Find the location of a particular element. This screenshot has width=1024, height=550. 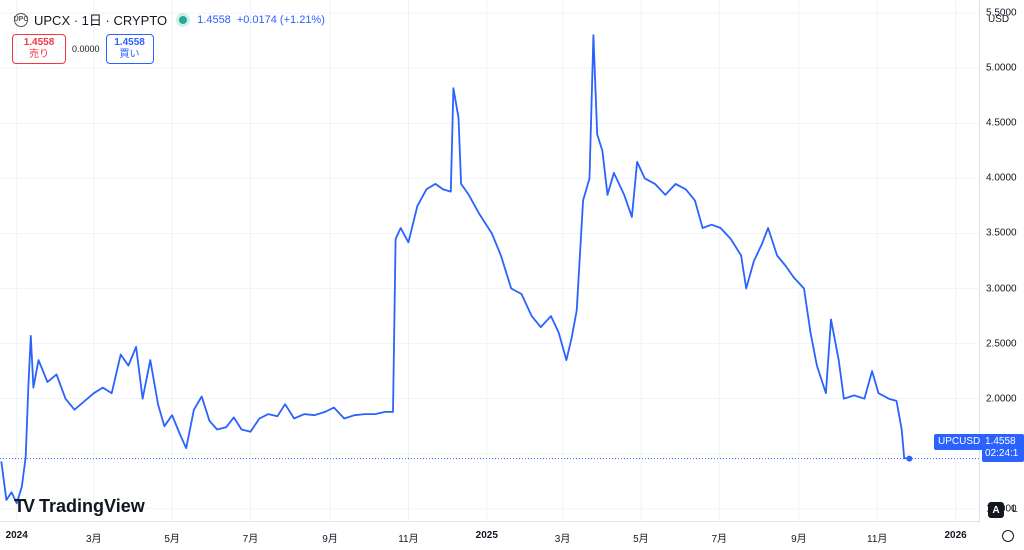

auto-scale-button: A is located at coordinates (996, 510).